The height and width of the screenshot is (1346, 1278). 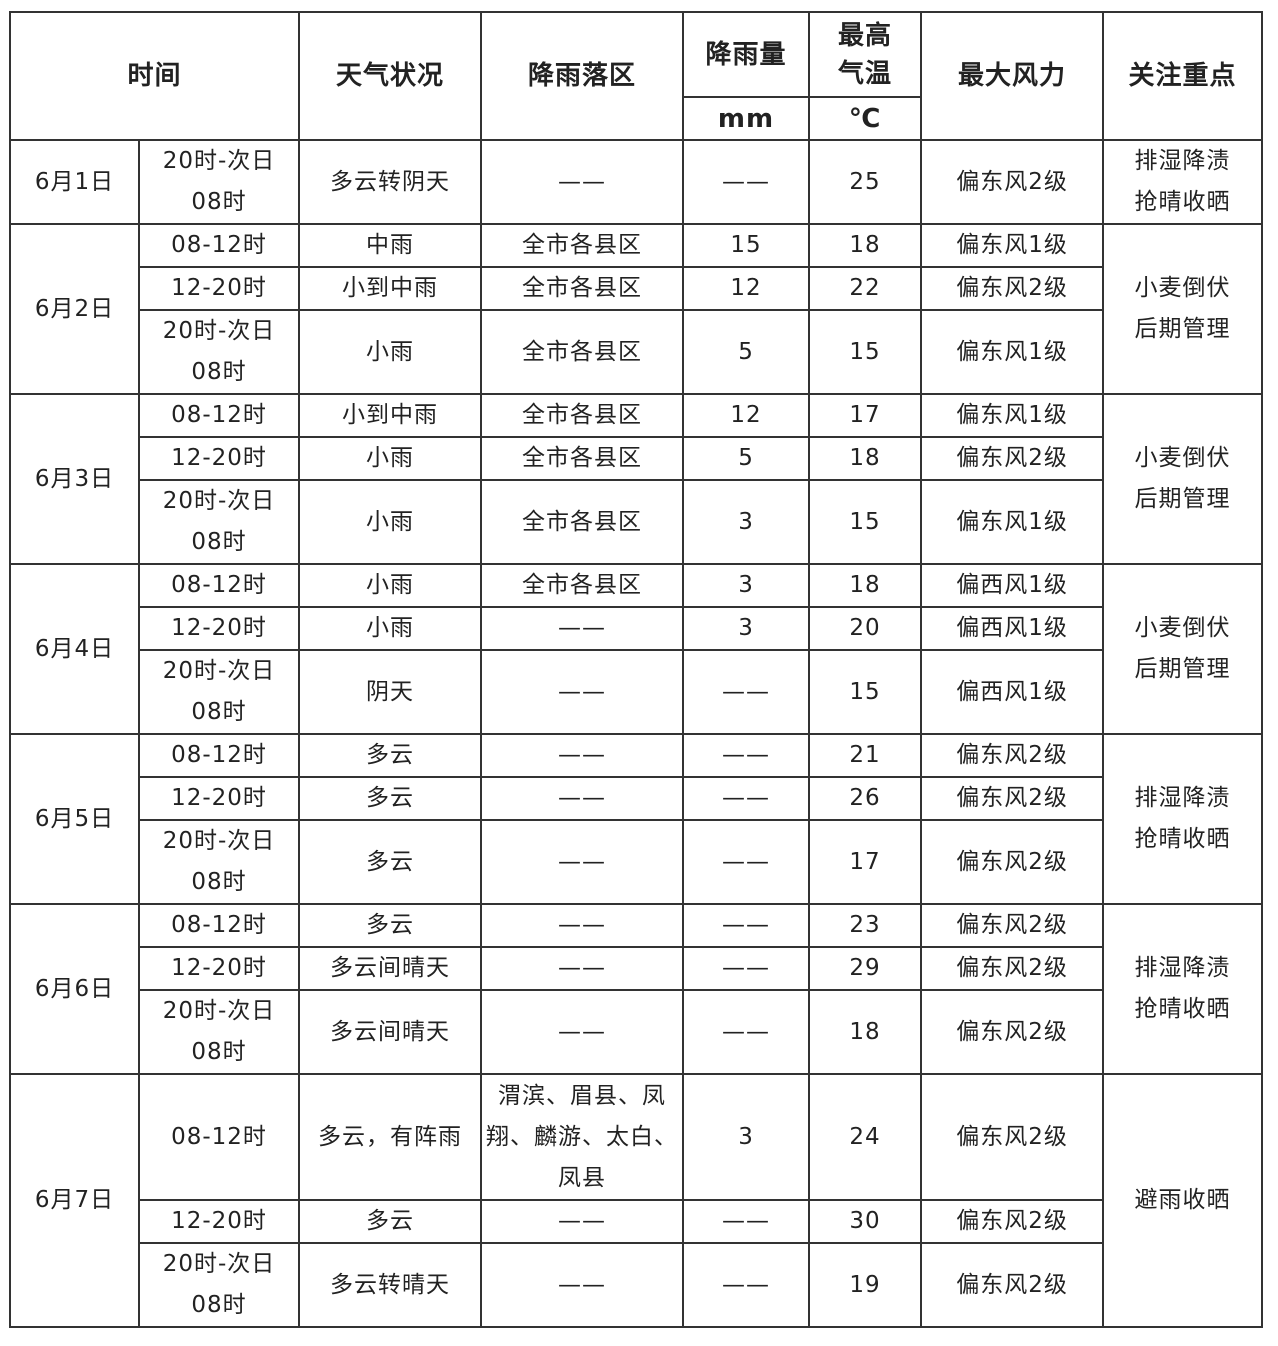 I want to click on table-row: 20时-次日 08时 阴天 —— —— 15 偏西风1级, so click(x=636, y=692).